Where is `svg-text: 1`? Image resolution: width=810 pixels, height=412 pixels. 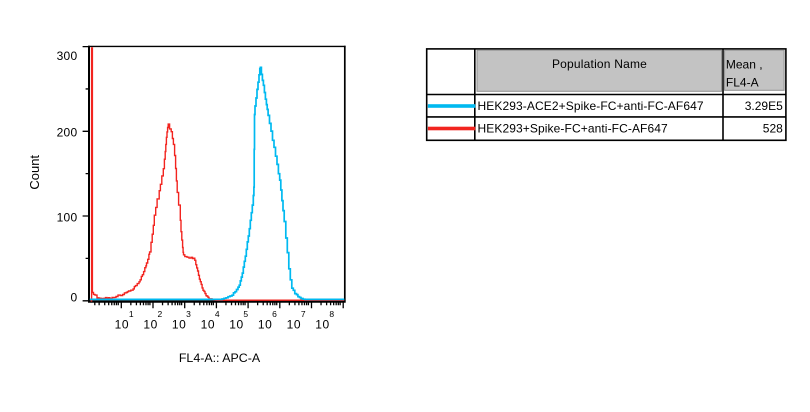 svg-text: 1 is located at coordinates (131, 314).